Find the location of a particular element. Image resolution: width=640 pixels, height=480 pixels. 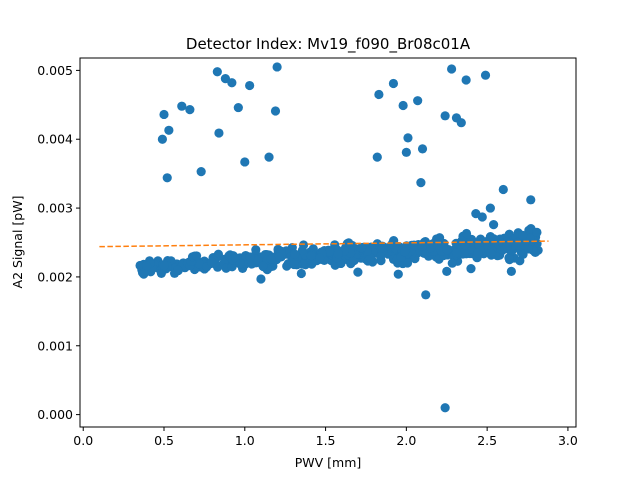

x-tick-label: 1.5 is located at coordinates (326, 440).